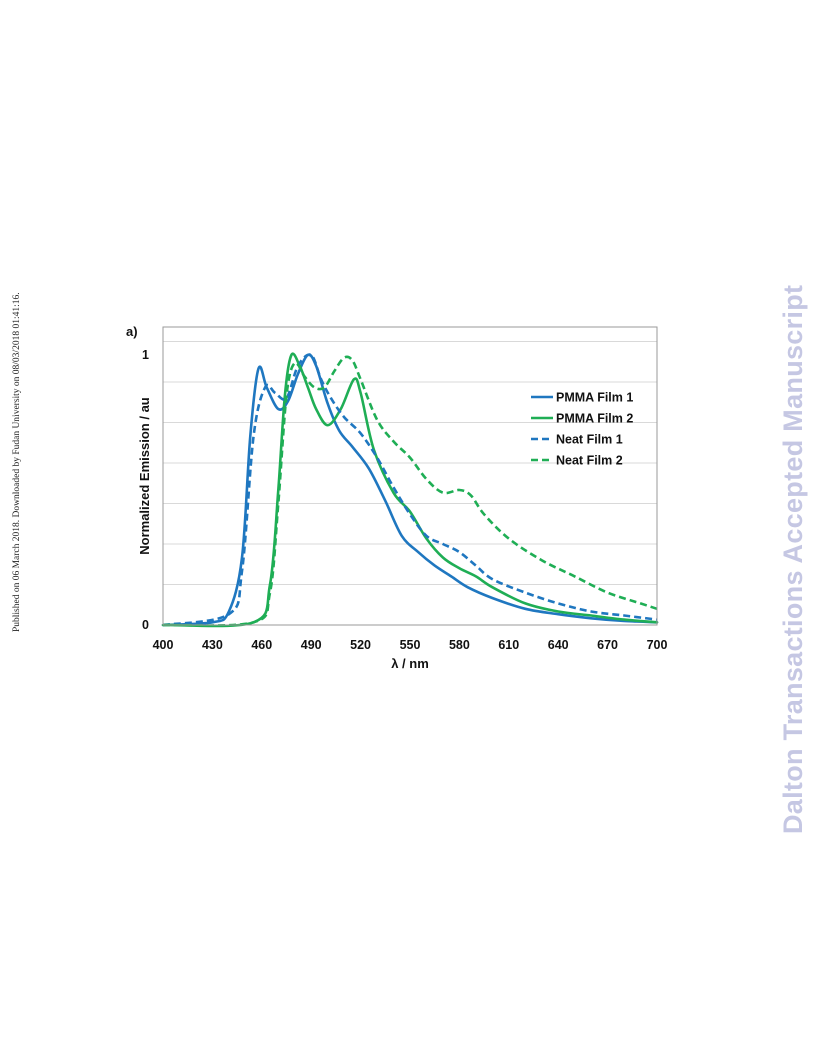 The image size is (816, 1056). Describe the element at coordinates (163, 645) in the screenshot. I see `x-tick-label: 400` at that location.